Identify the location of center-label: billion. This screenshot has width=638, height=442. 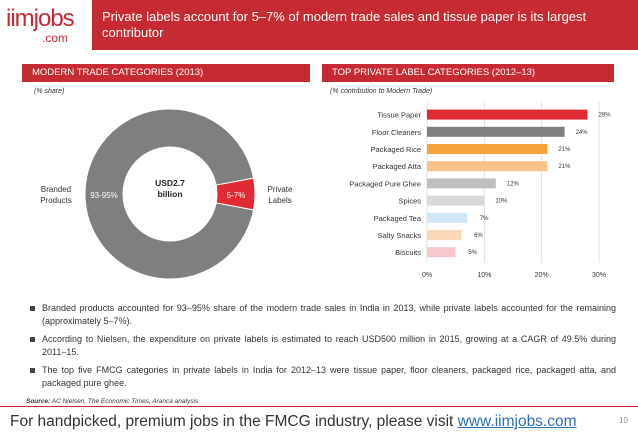
(169, 194).